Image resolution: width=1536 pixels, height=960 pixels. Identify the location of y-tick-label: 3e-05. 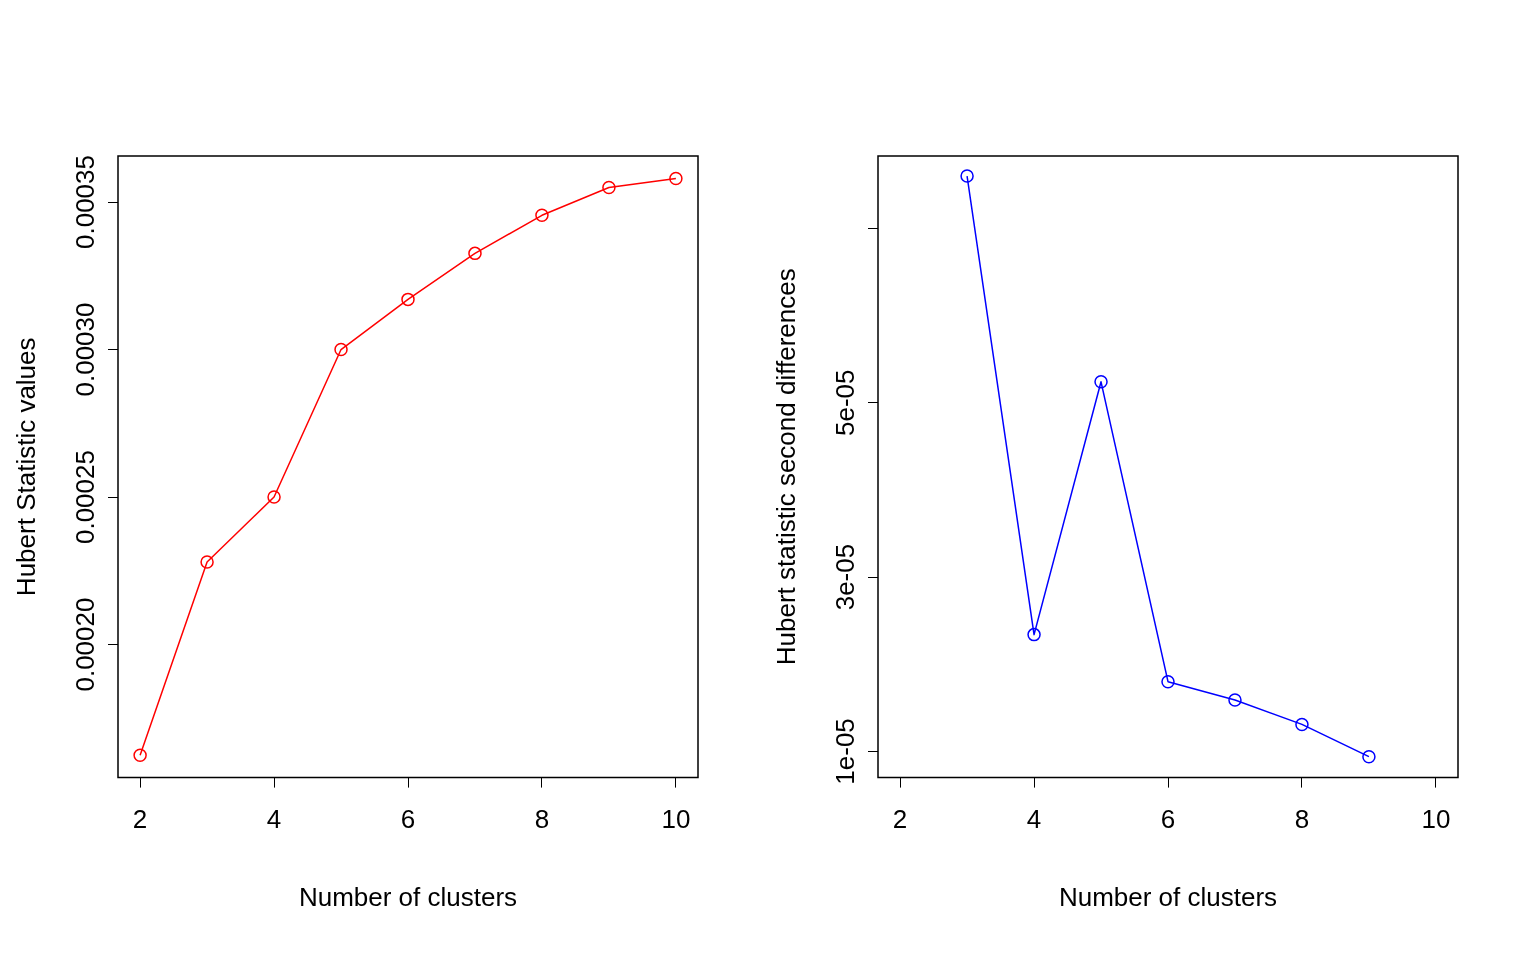
(845, 577).